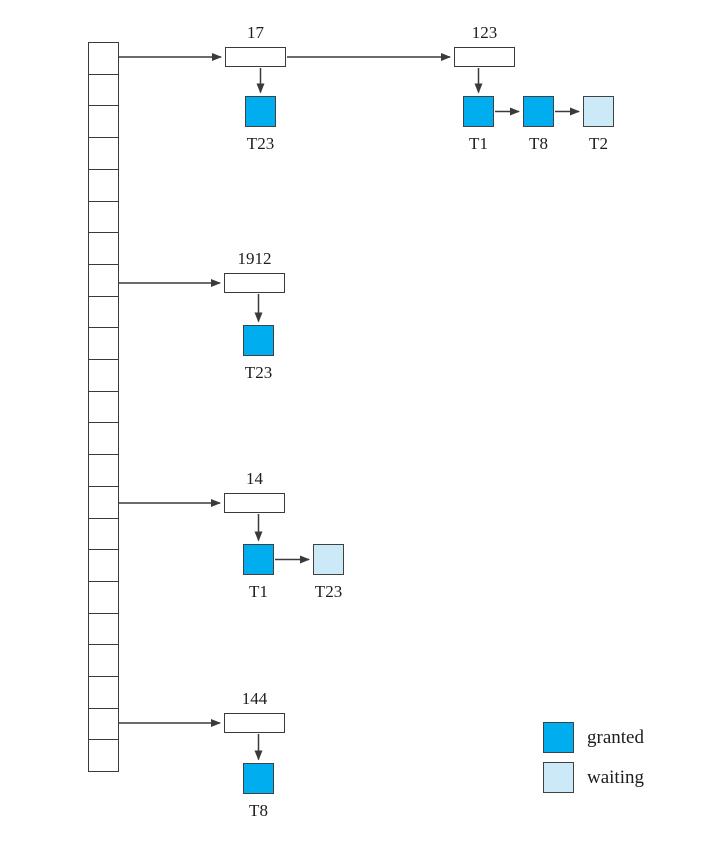 This screenshot has height=842, width=714. I want to click on granted-swatch-icon, so click(558, 737).